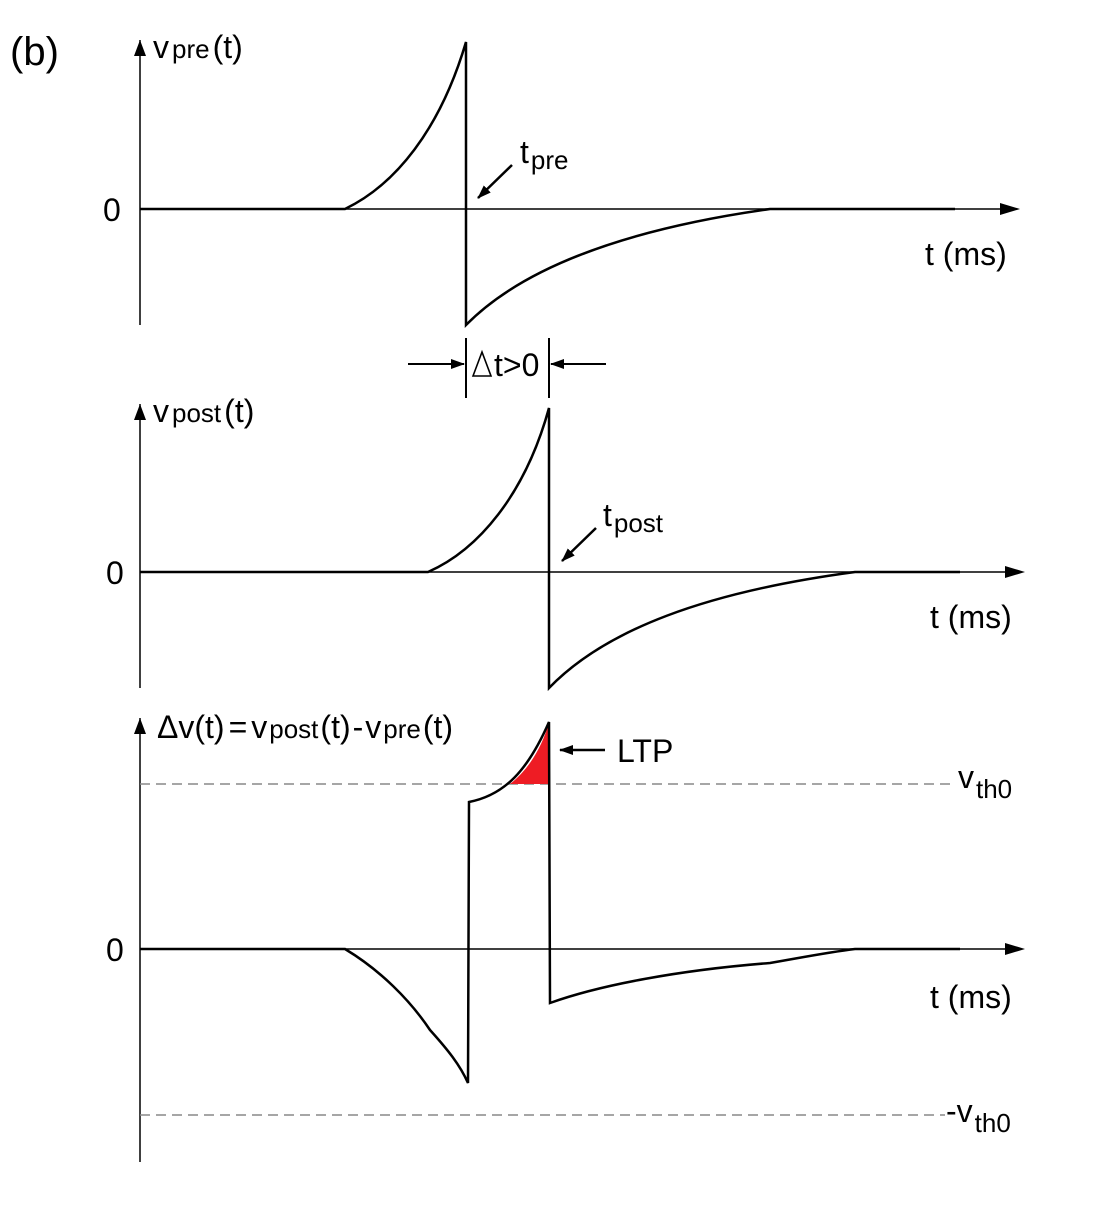  What do you see at coordinates (34, 52) in the screenshot?
I see `panel-label: (b)` at bounding box center [34, 52].